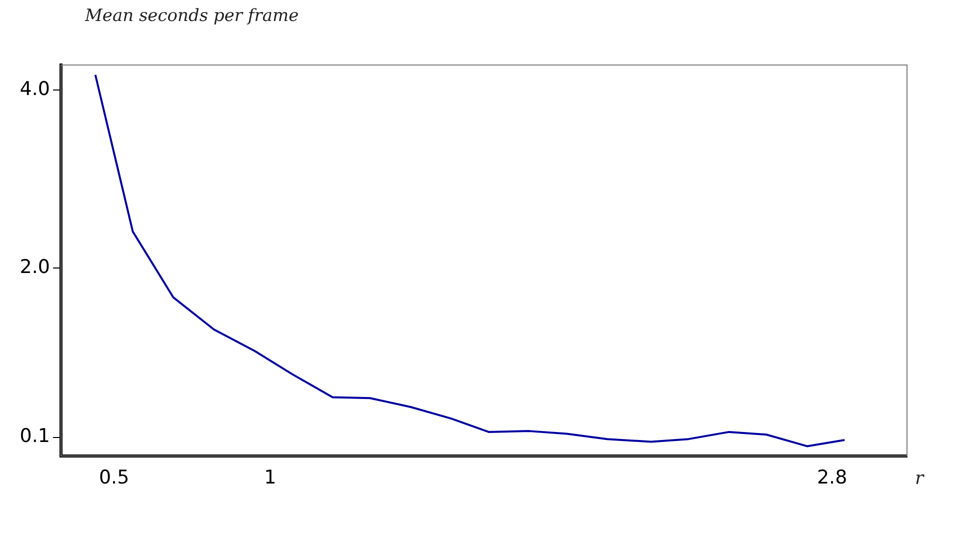  Describe the element at coordinates (35, 436) in the screenshot. I see `y-tick-label: 0.1` at that location.